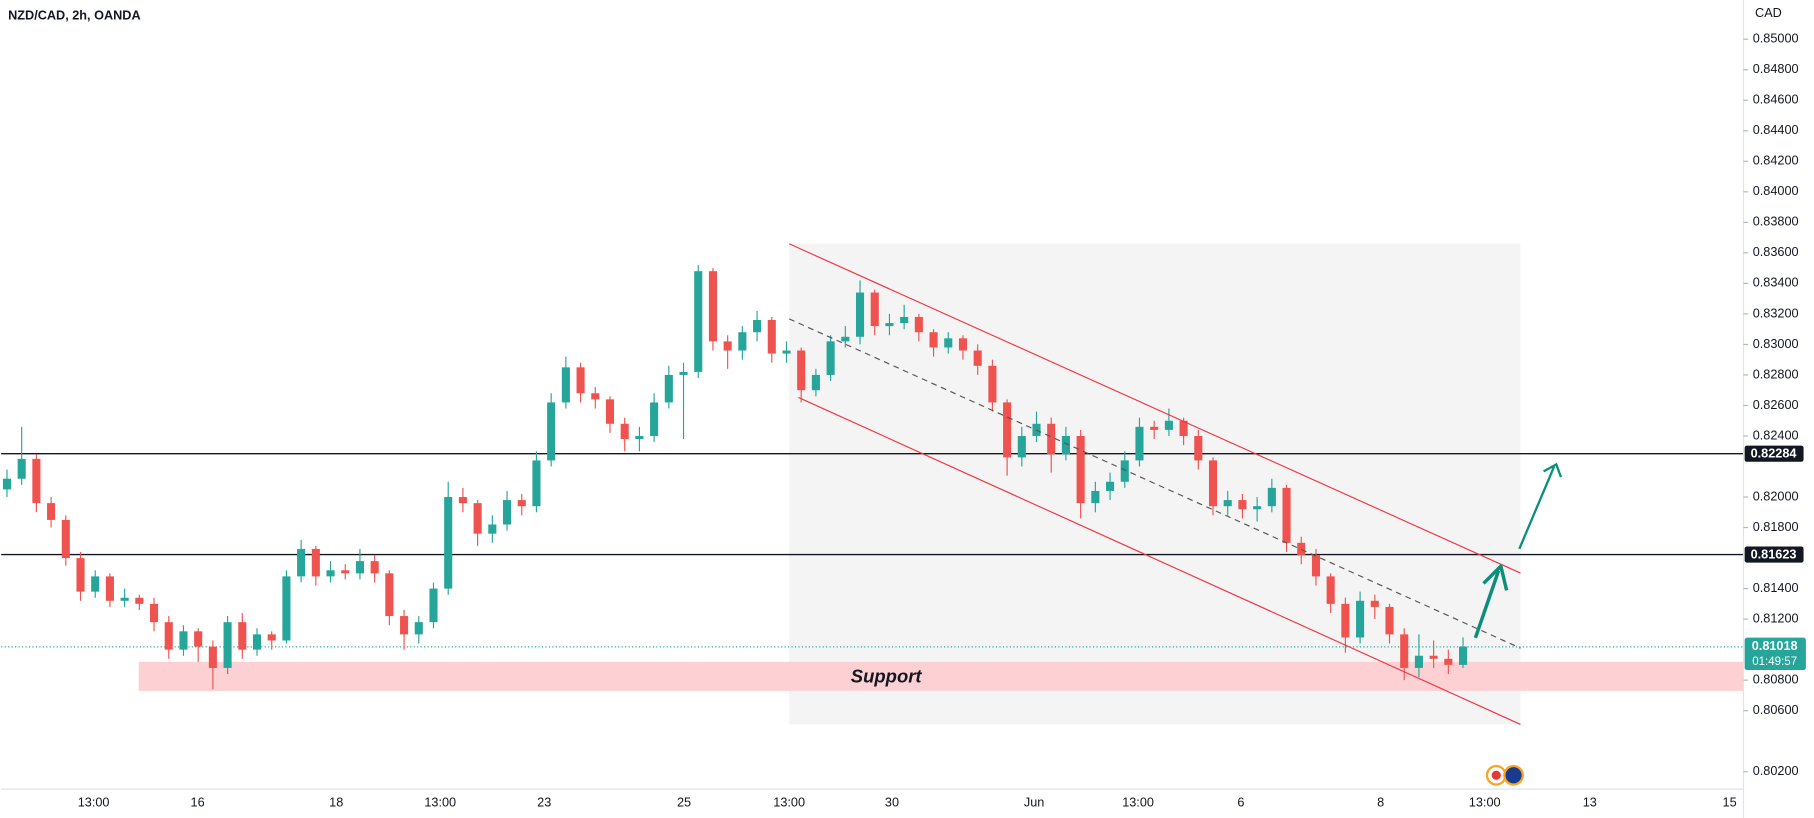 This screenshot has width=1814, height=818. I want to click on y-tick-label: 0.81200, so click(1776, 618).